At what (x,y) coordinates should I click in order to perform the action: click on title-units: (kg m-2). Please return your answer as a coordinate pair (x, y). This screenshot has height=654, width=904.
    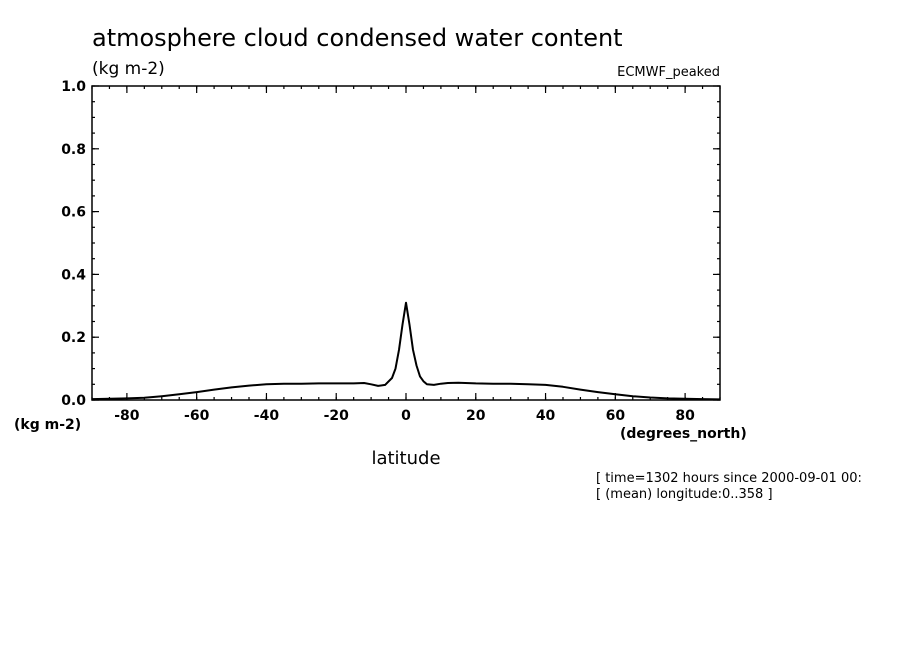
    Looking at the image, I should click on (128, 69).